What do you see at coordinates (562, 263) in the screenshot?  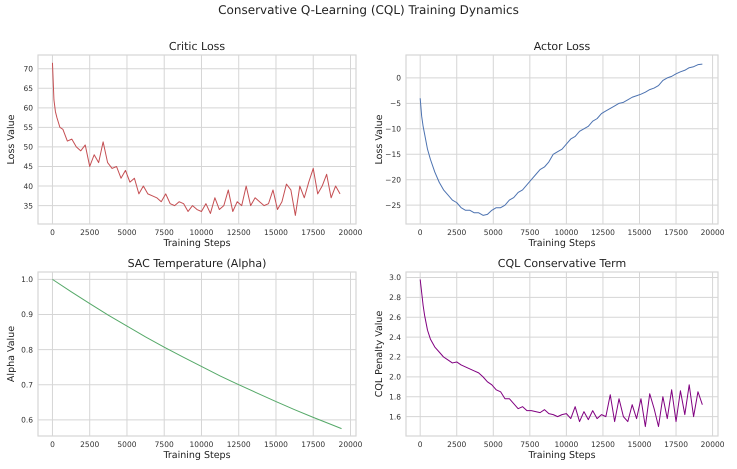 I see `chart-title: CQL Conservative Term` at bounding box center [562, 263].